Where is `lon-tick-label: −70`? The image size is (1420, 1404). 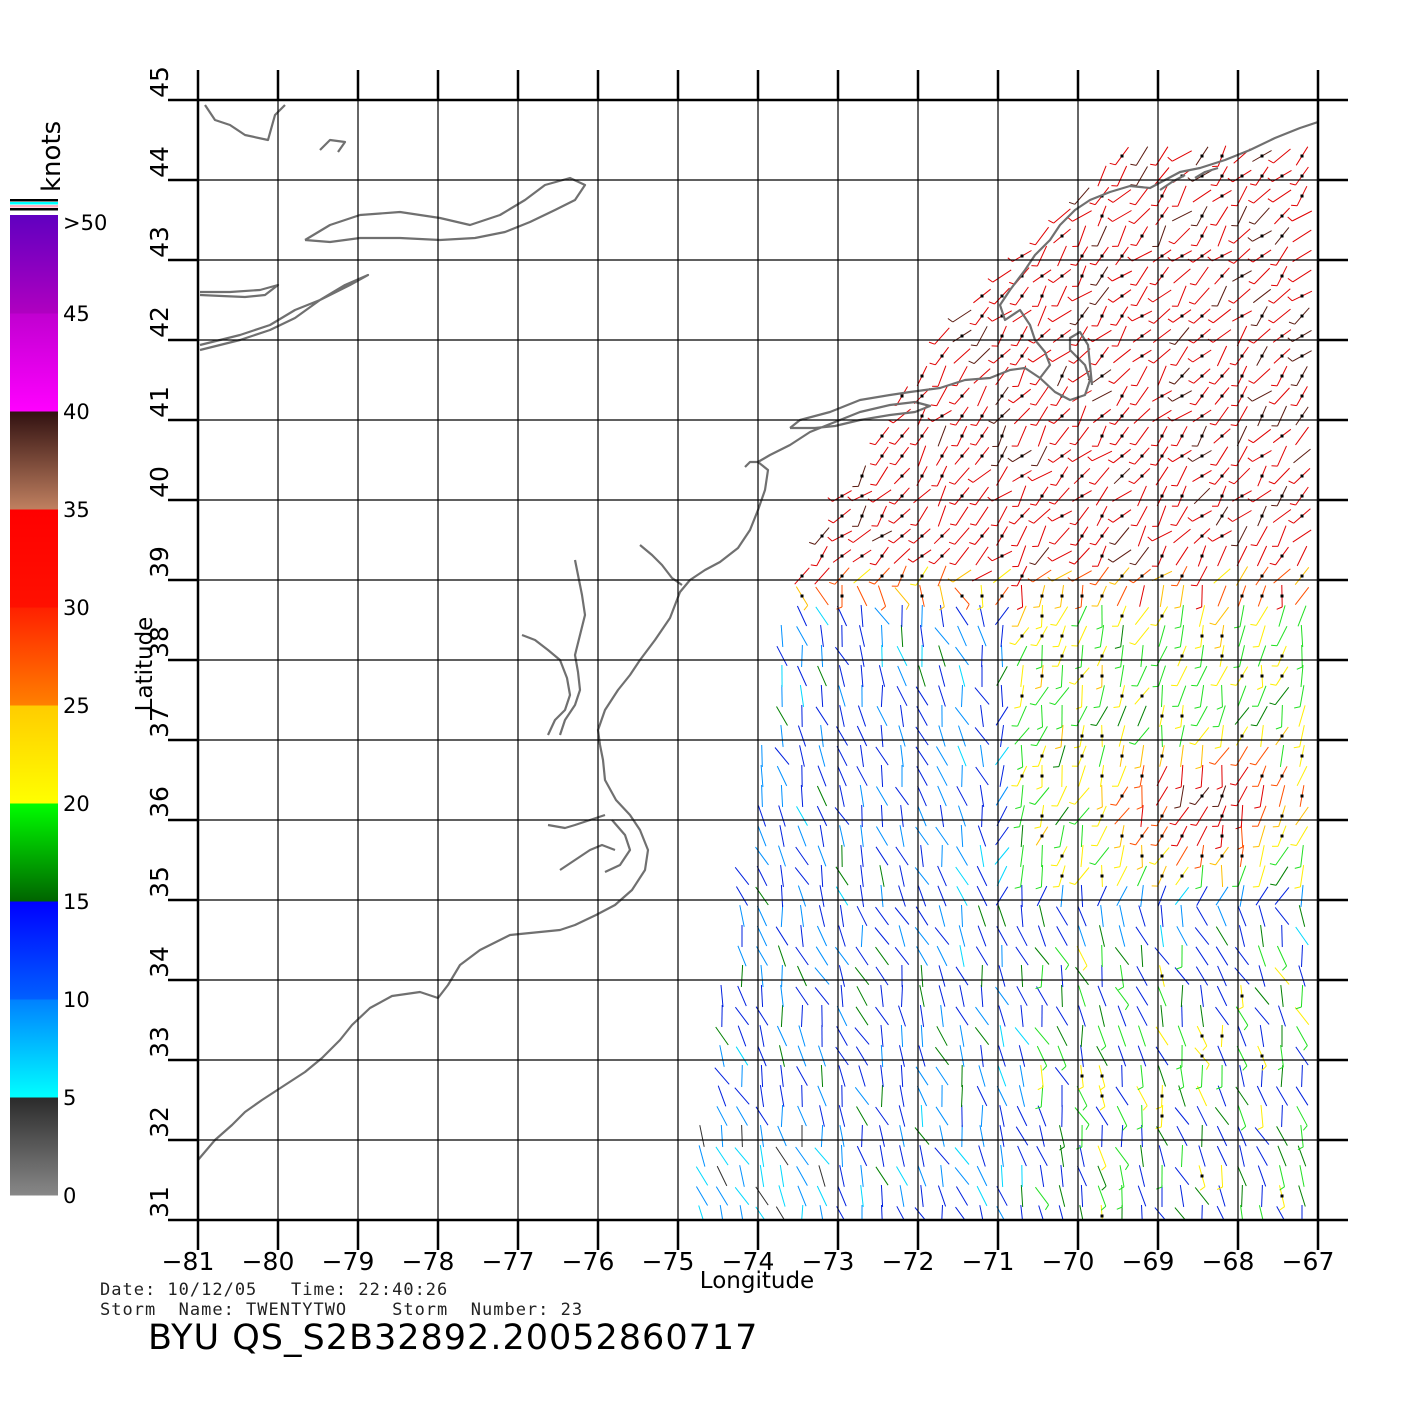 lon-tick-label: −70 is located at coordinates (1068, 1261).